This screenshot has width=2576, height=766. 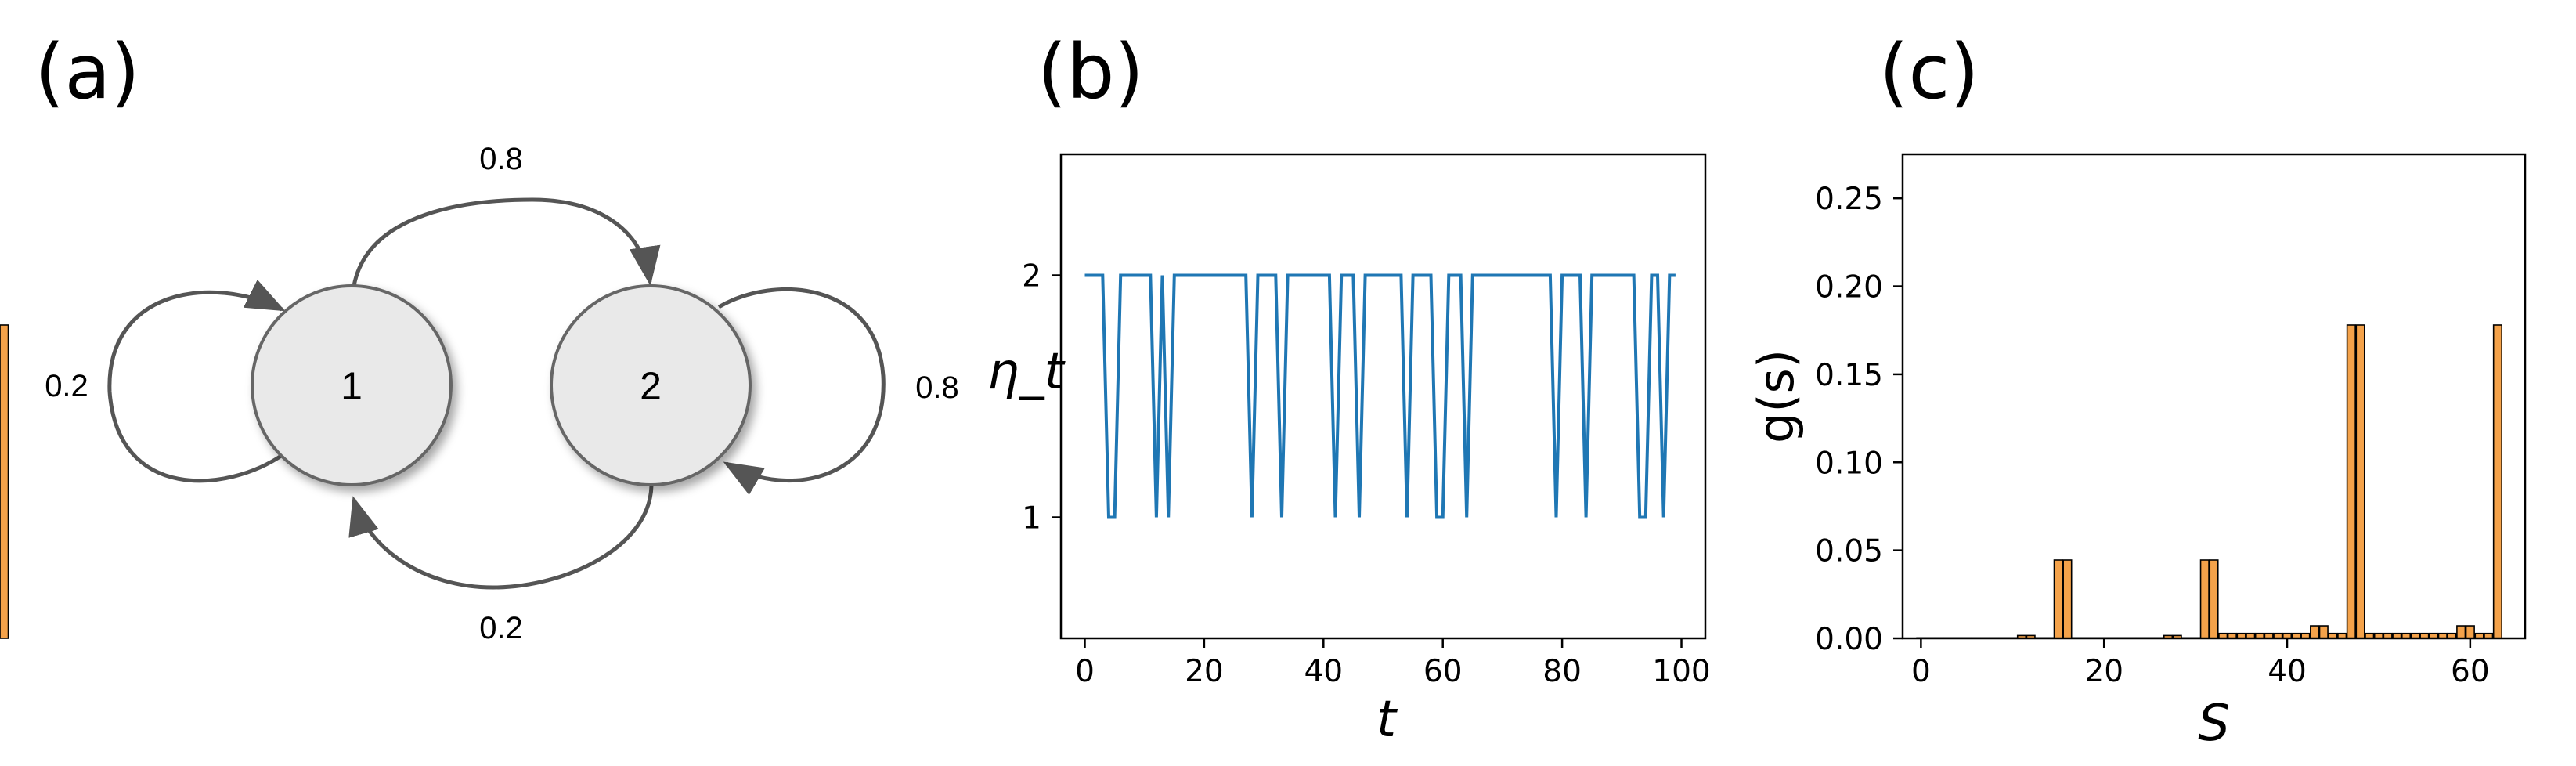 What do you see at coordinates (1031, 276) in the screenshot?
I see `y-tick-label: 2` at bounding box center [1031, 276].